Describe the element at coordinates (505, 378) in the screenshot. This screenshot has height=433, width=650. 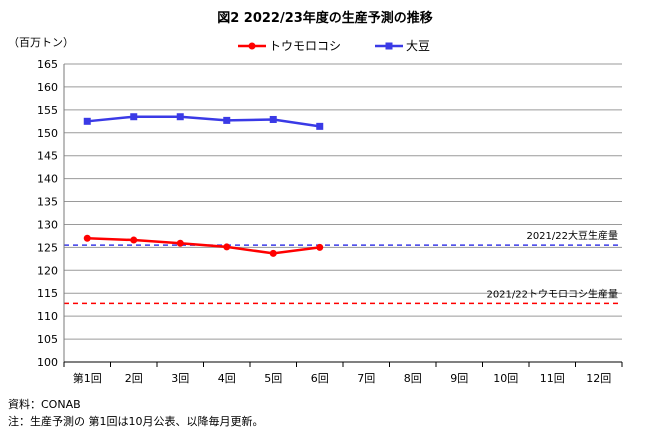
I see `x-tick-label: 10回` at that location.